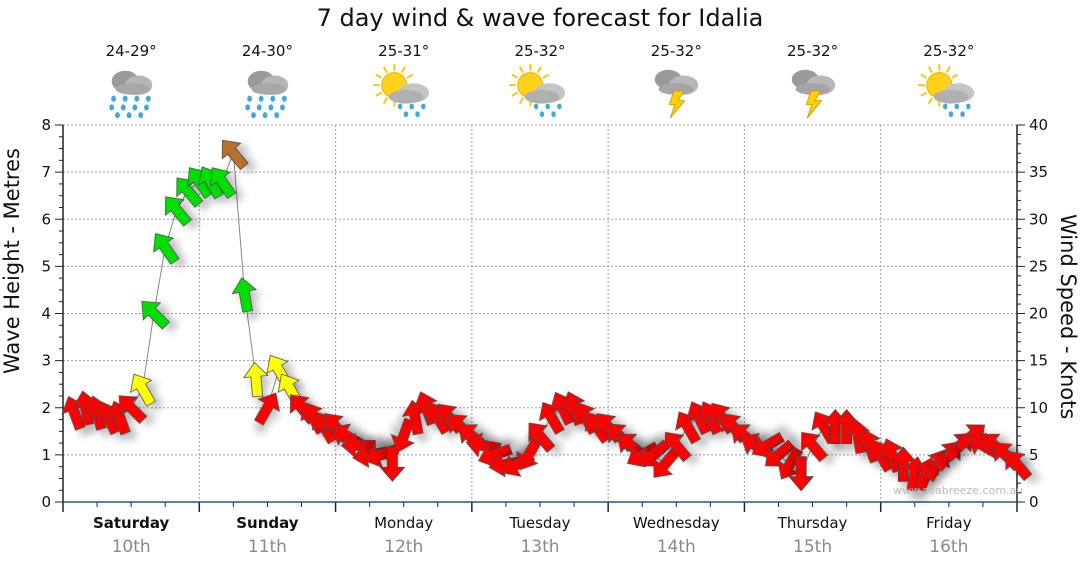 Image resolution: width=1080 pixels, height=569 pixels. What do you see at coordinates (1034, 502) in the screenshot?
I see `y2-tick-label: 0` at bounding box center [1034, 502].